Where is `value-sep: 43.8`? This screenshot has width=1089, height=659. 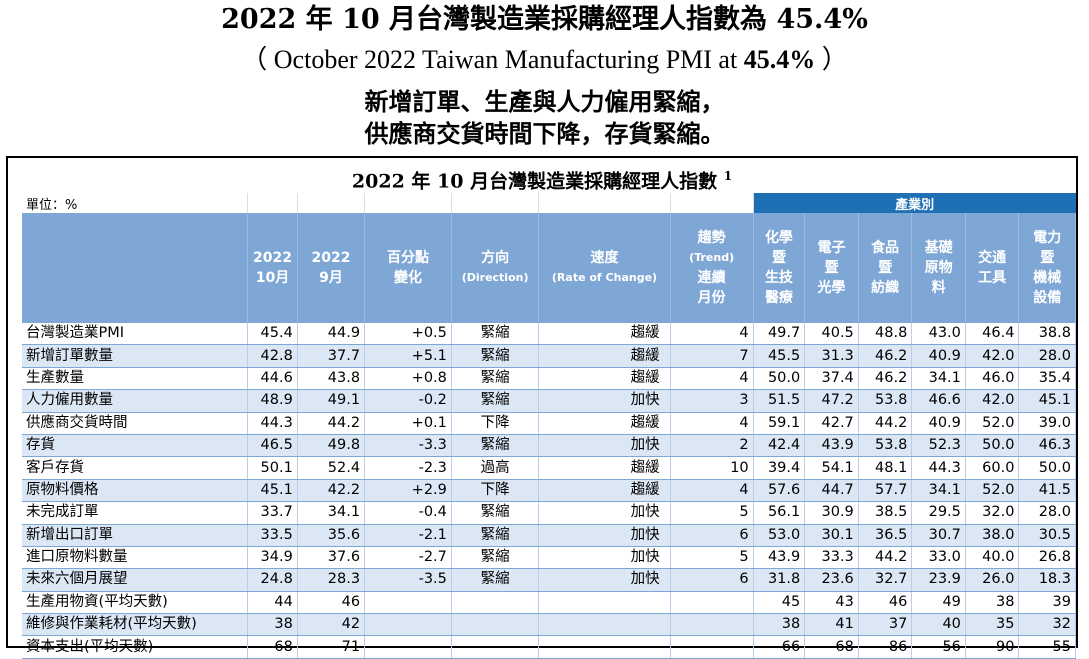 value-sep: 43.8 is located at coordinates (331, 379).